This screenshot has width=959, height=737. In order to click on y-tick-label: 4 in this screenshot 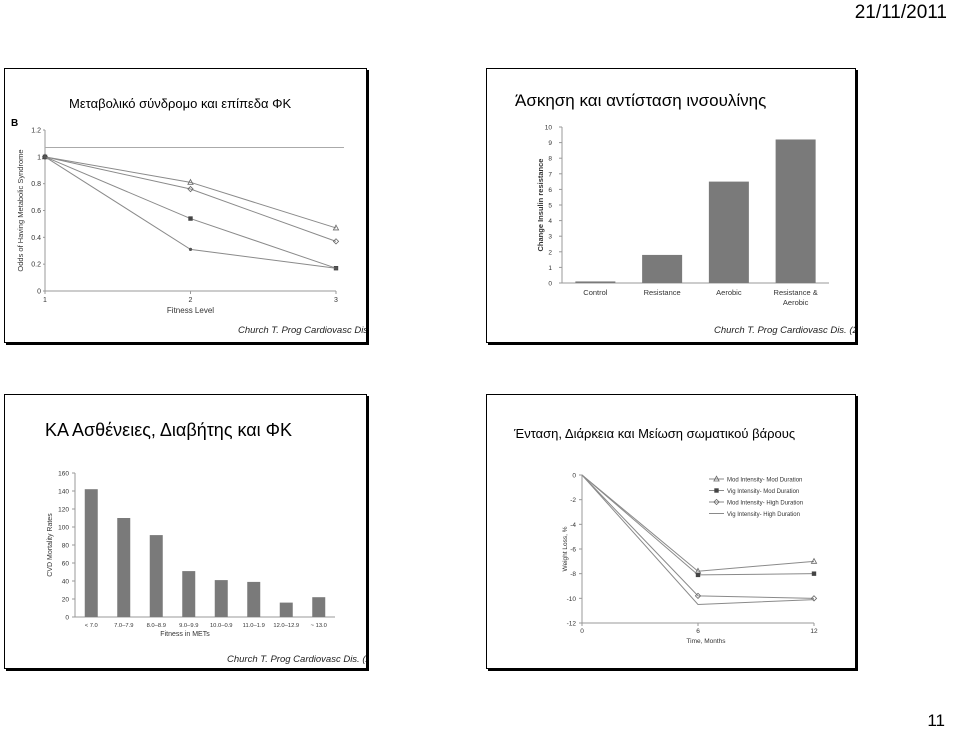, I will do `click(550, 221)`.